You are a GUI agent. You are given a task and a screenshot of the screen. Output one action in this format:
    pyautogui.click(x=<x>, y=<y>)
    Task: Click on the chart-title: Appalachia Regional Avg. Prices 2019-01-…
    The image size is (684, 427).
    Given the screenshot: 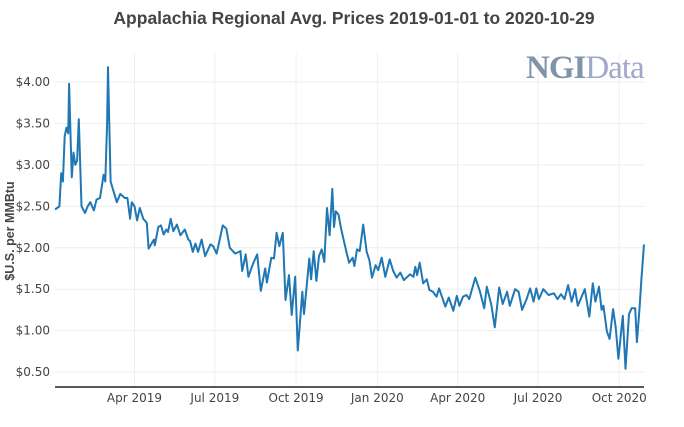 What is the action you would take?
    pyautogui.click(x=354, y=18)
    